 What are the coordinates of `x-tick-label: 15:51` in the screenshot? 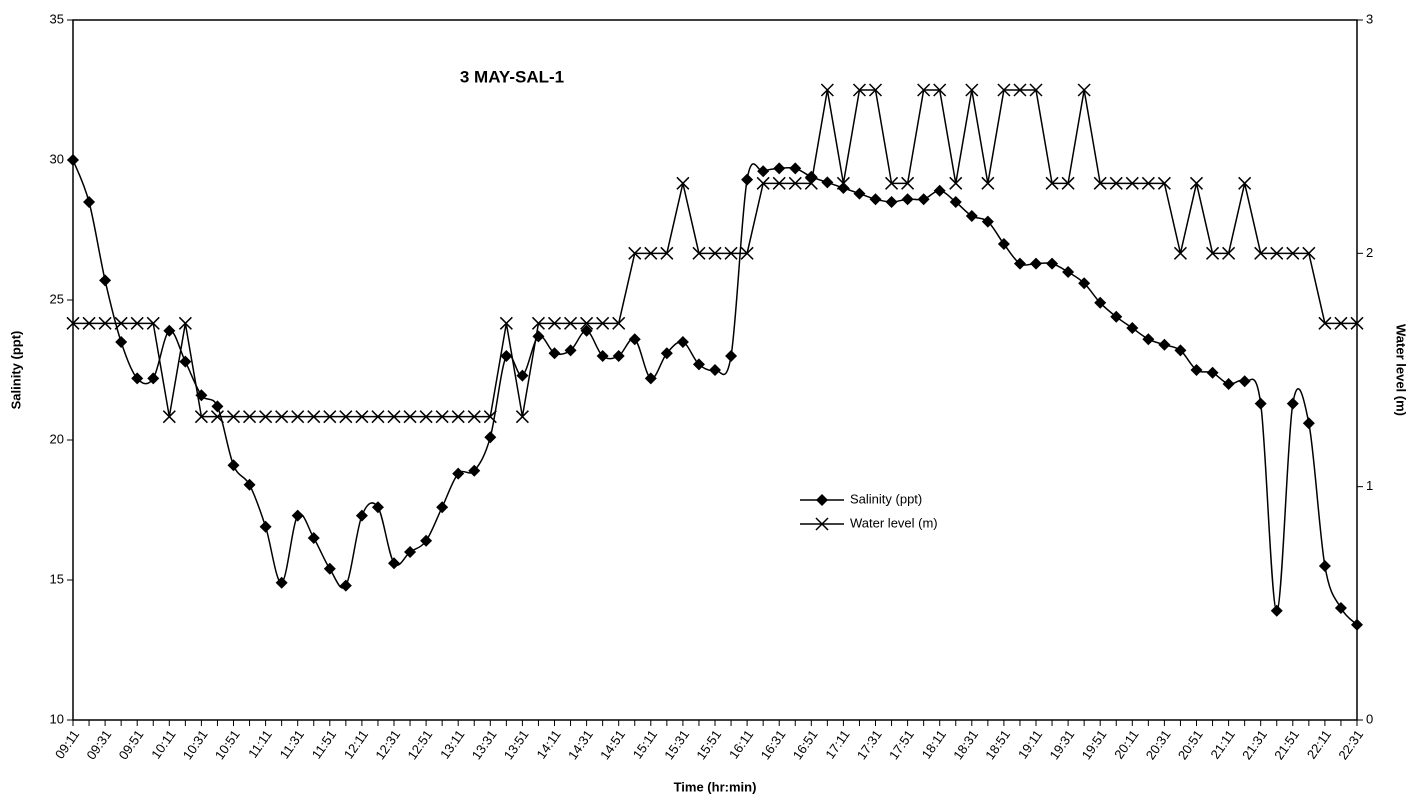 It's located at (708, 744).